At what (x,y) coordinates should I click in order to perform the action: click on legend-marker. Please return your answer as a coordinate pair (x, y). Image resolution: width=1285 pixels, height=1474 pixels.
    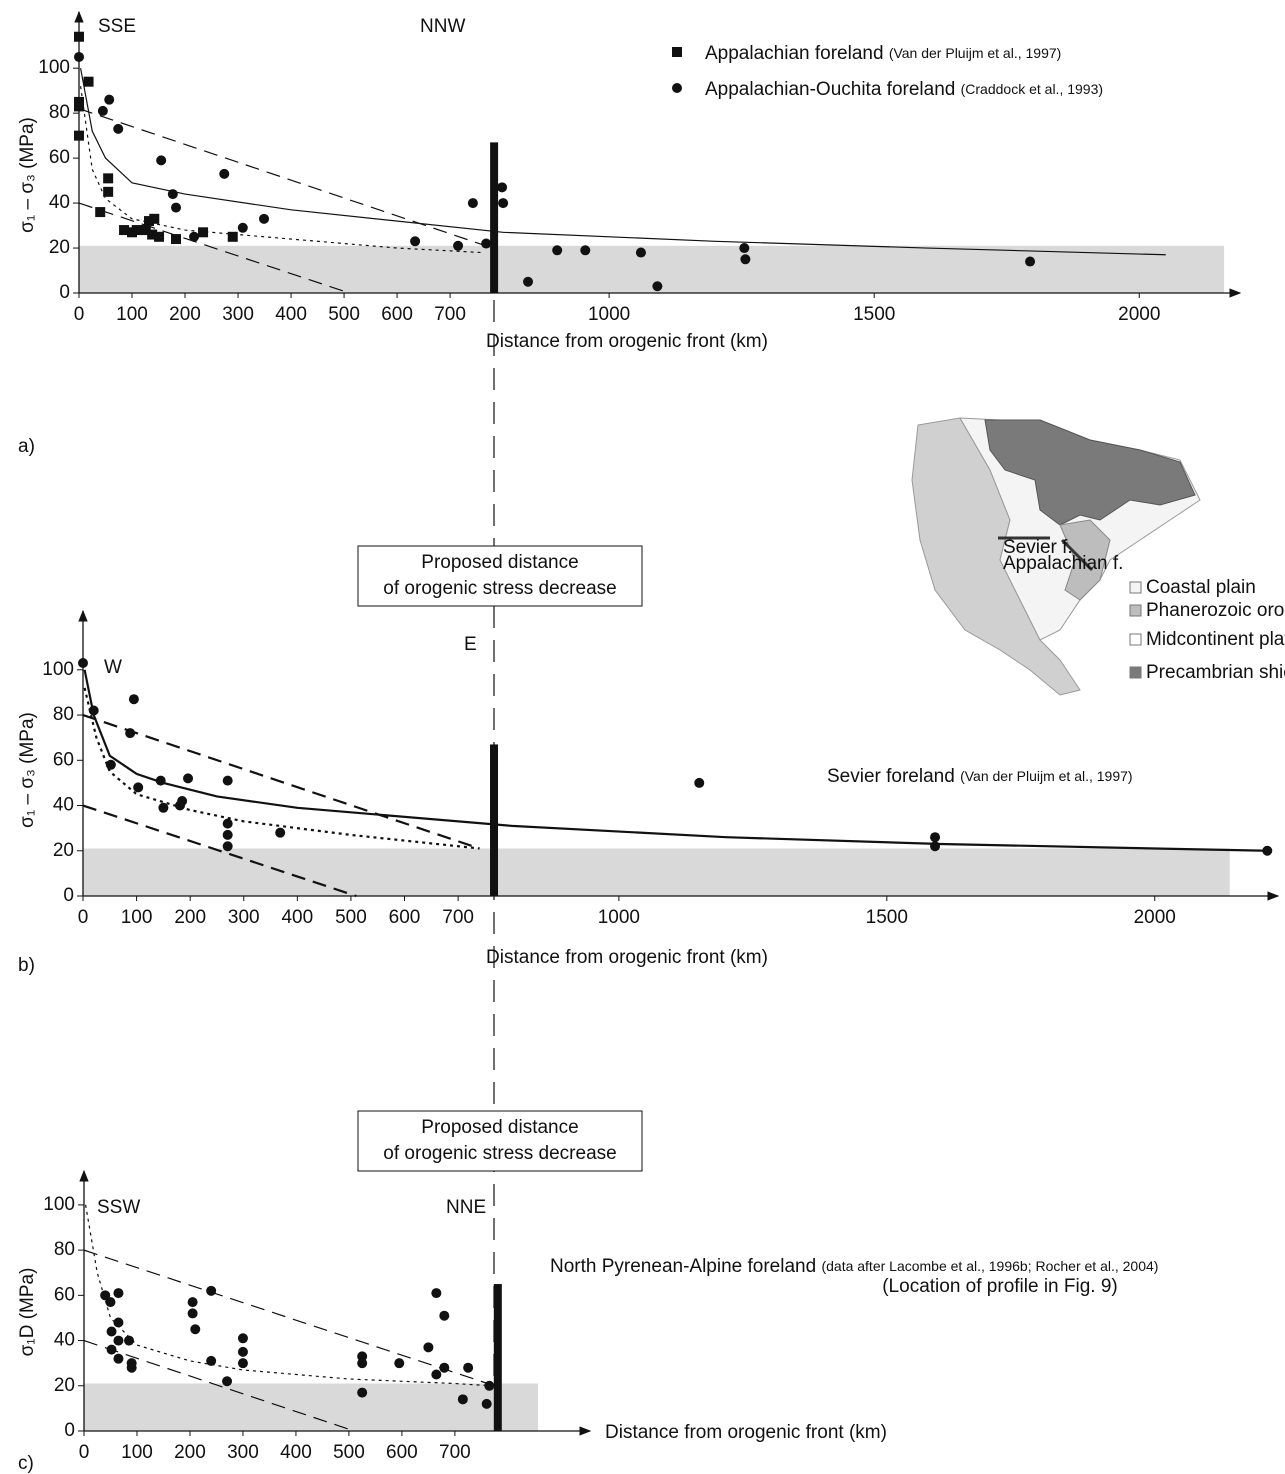
    Looking at the image, I should click on (677, 52).